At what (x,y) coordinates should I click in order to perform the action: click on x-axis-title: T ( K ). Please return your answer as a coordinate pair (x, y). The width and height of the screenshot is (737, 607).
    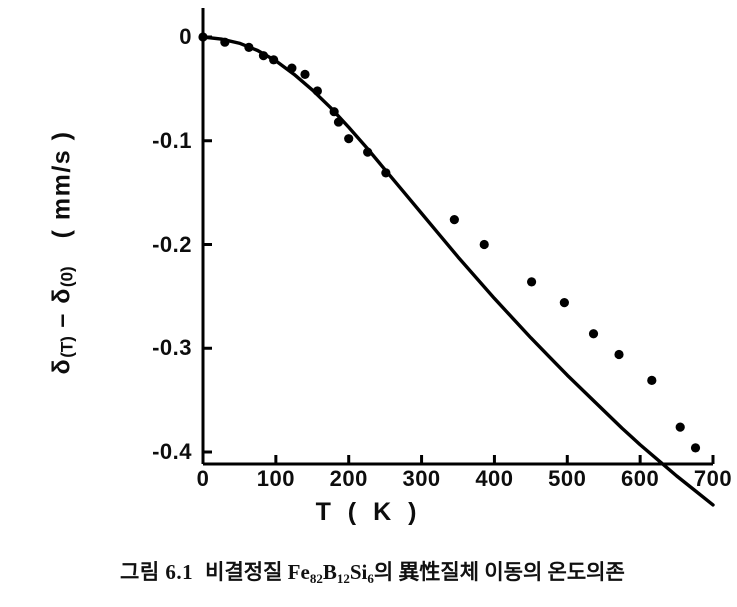
    Looking at the image, I should click on (368, 512).